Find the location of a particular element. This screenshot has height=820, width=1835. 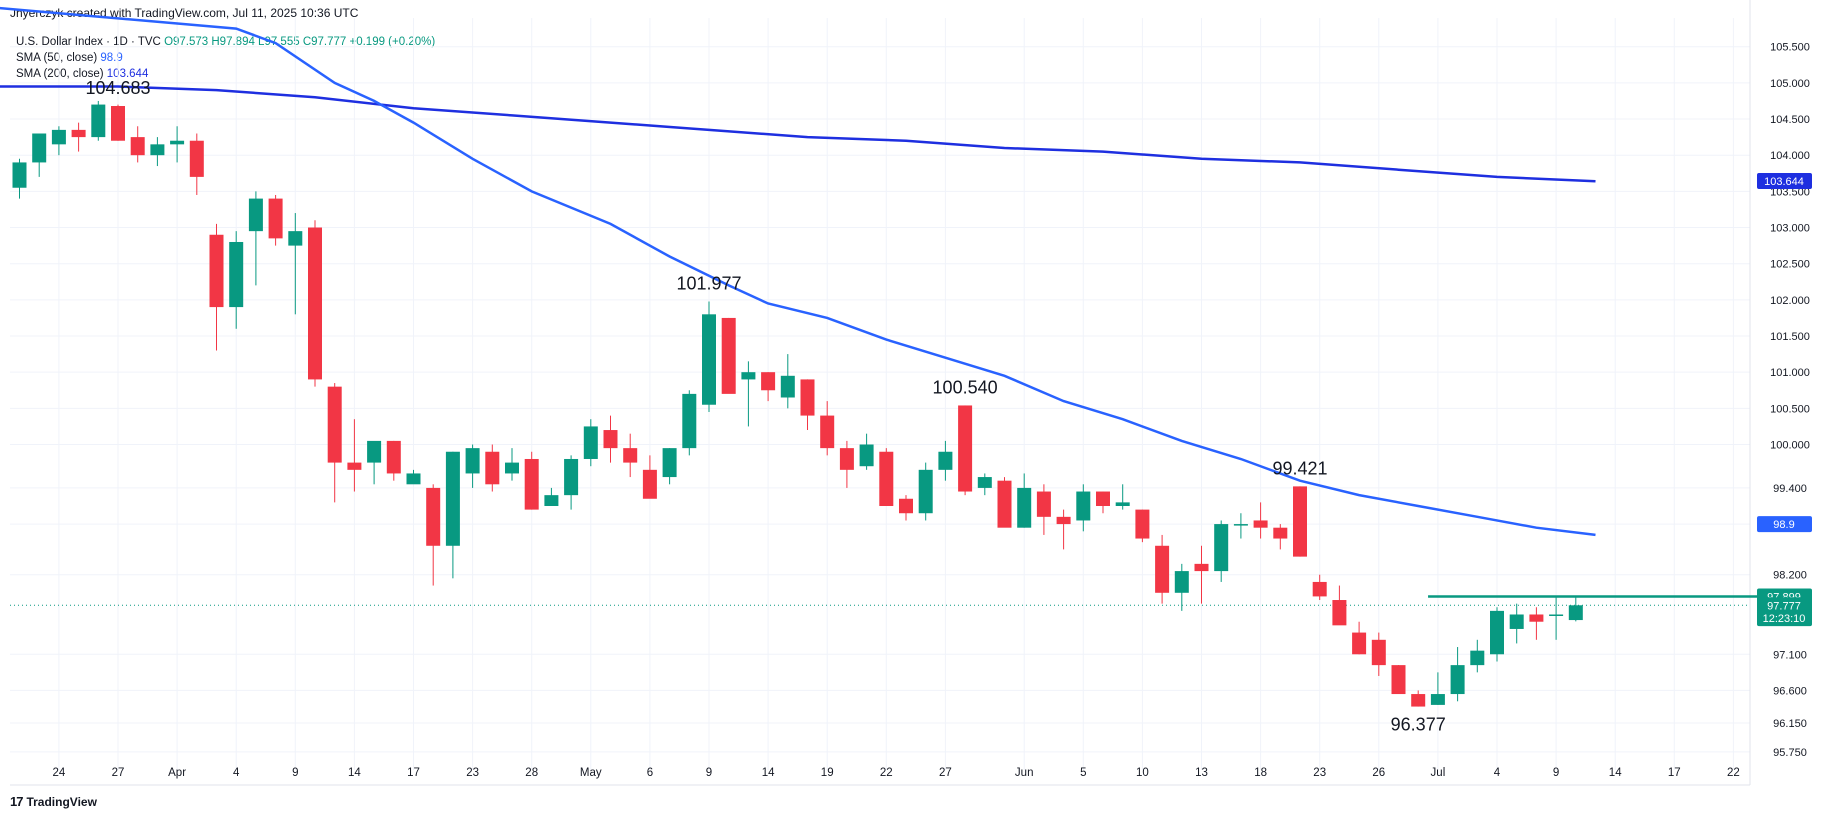

legend-sma200-row: SMA (200, close) 103.644 is located at coordinates (225, 74).